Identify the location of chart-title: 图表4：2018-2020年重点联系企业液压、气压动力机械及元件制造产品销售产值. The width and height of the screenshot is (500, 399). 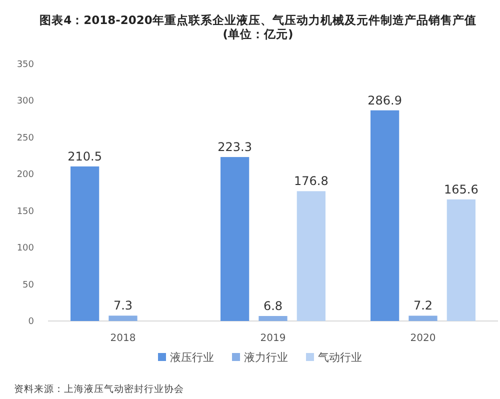
(258, 20).